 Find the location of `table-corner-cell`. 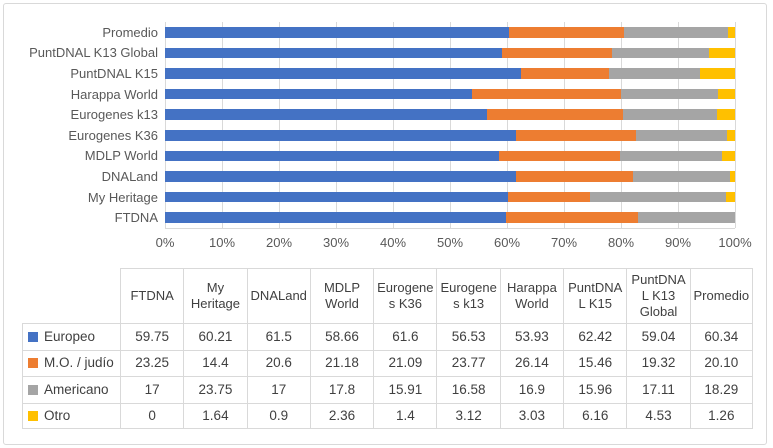

table-corner-cell is located at coordinates (71, 295).